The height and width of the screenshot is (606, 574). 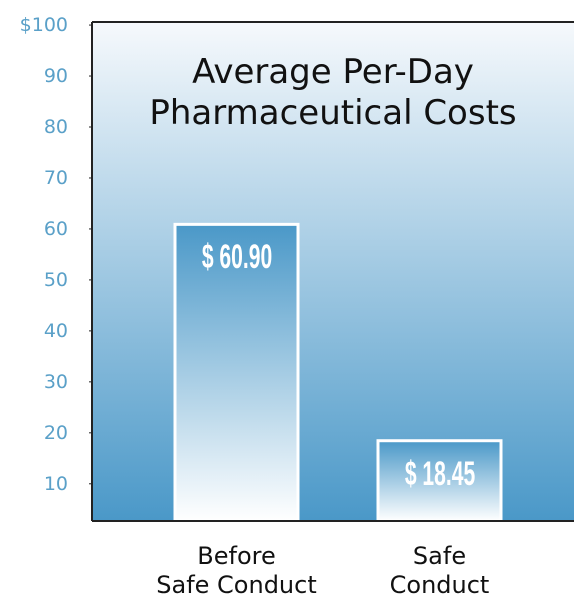 I want to click on y-tick-label: 10, so click(x=55, y=483).